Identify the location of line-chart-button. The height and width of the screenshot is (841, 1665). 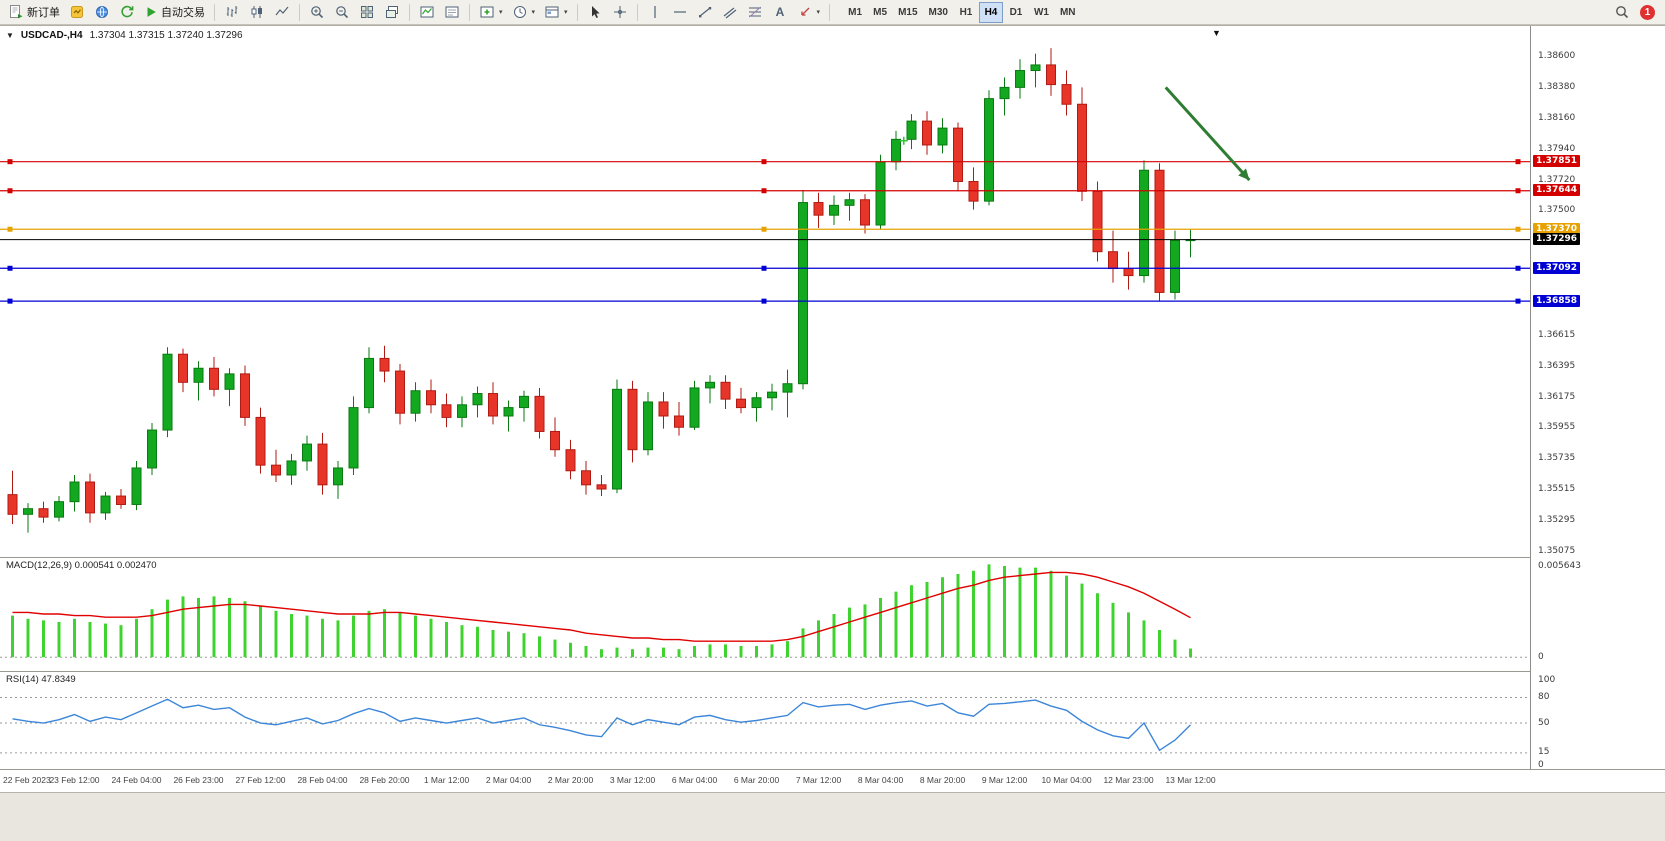
(282, 12).